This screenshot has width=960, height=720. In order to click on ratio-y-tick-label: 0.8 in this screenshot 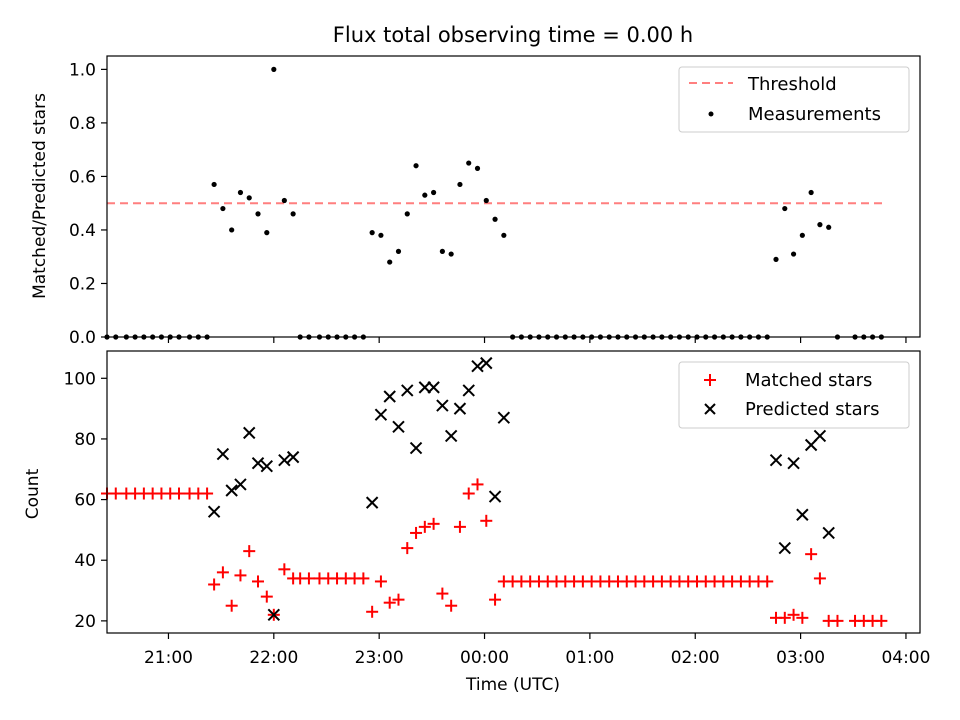, I will do `click(82, 124)`.